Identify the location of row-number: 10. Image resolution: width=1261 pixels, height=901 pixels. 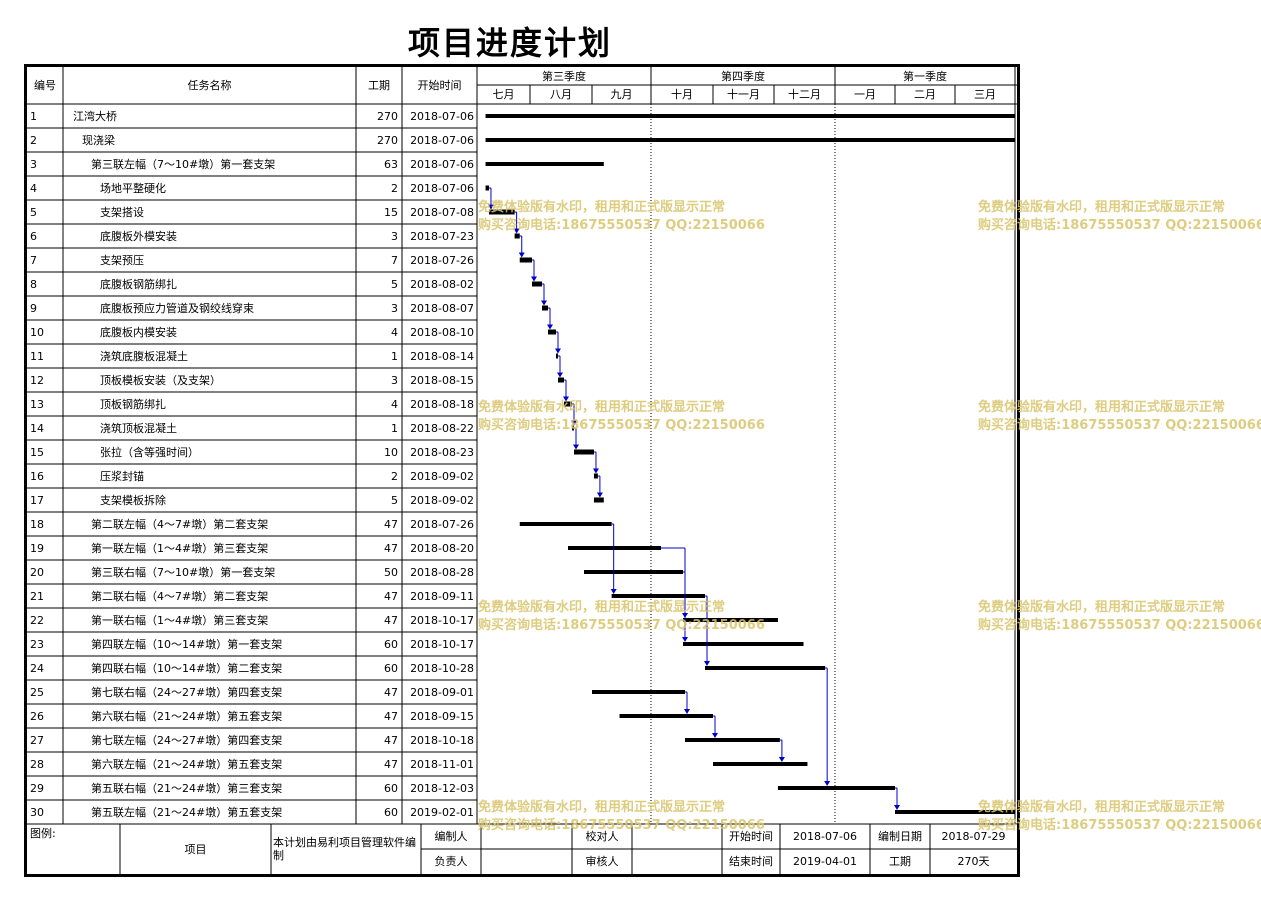
(37, 332).